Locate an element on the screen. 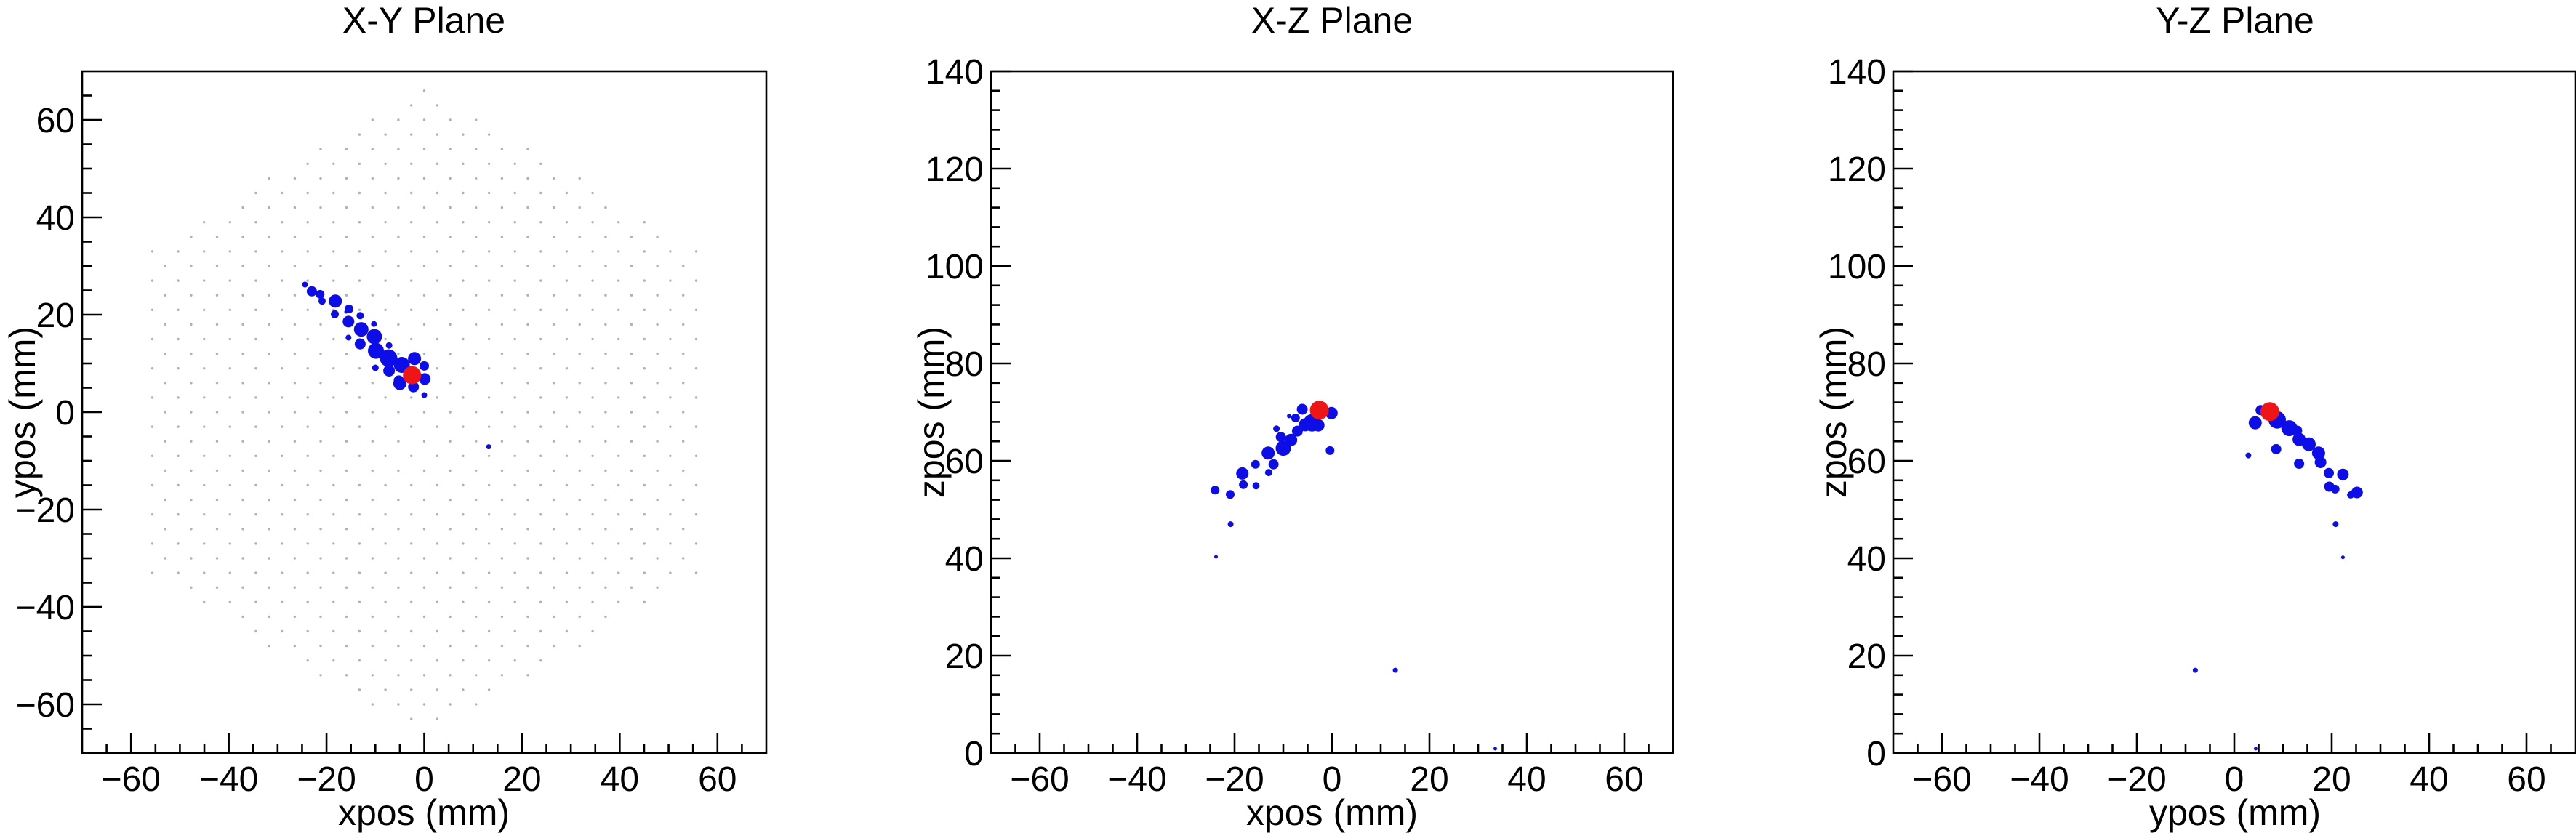  xy-yaxis-title: ypos (mm) is located at coordinates (22, 413).